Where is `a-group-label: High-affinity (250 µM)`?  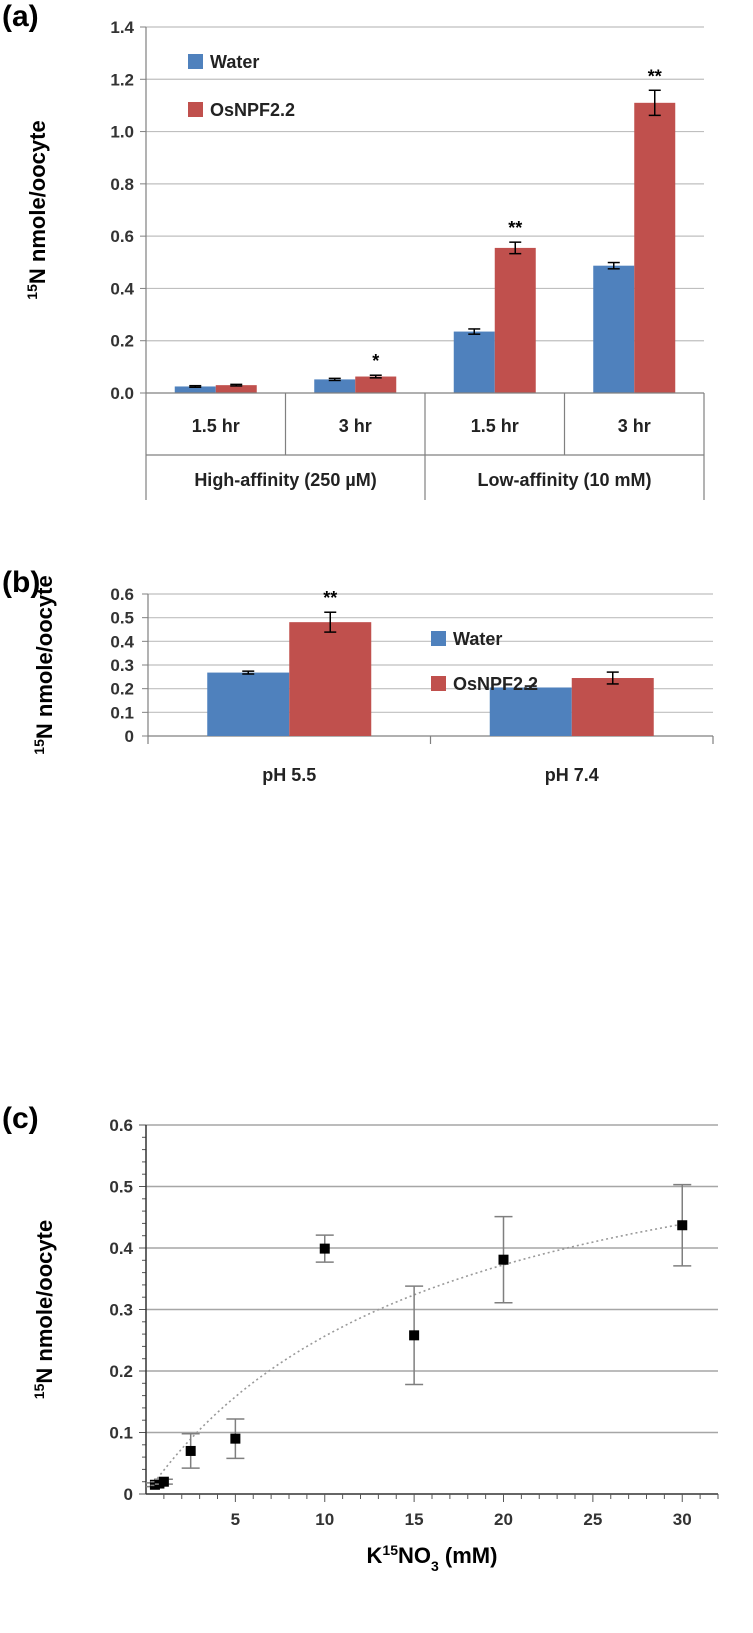 a-group-label: High-affinity (250 µM) is located at coordinates (285, 480).